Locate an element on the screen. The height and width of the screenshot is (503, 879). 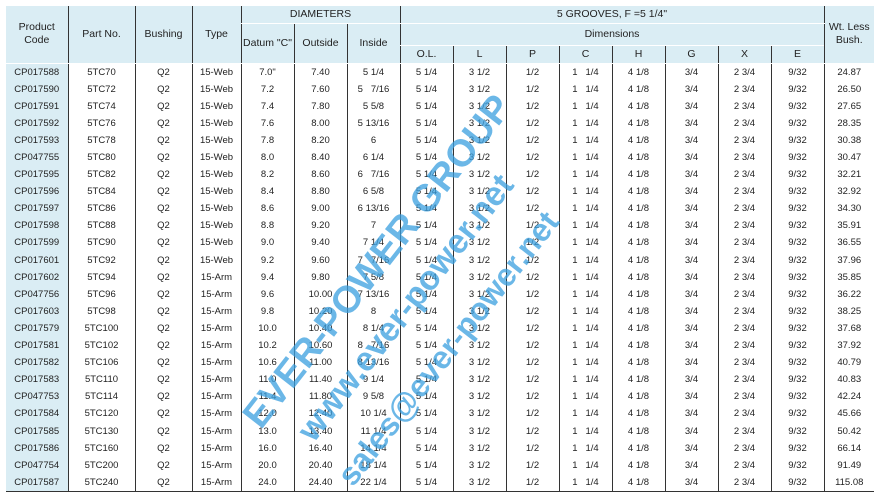
cell-part-no: 5TC92 is located at coordinates (101, 260).